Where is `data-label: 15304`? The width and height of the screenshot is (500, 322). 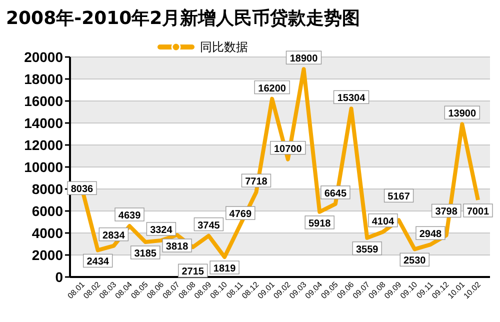
data-label: 15304 is located at coordinates (351, 98).